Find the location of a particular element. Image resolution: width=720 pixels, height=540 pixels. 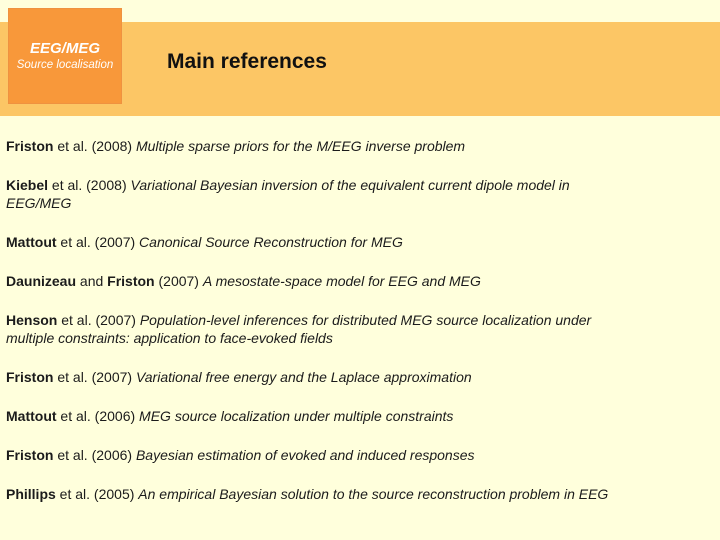

badge-title: EEG/MEG is located at coordinates (64, 48).